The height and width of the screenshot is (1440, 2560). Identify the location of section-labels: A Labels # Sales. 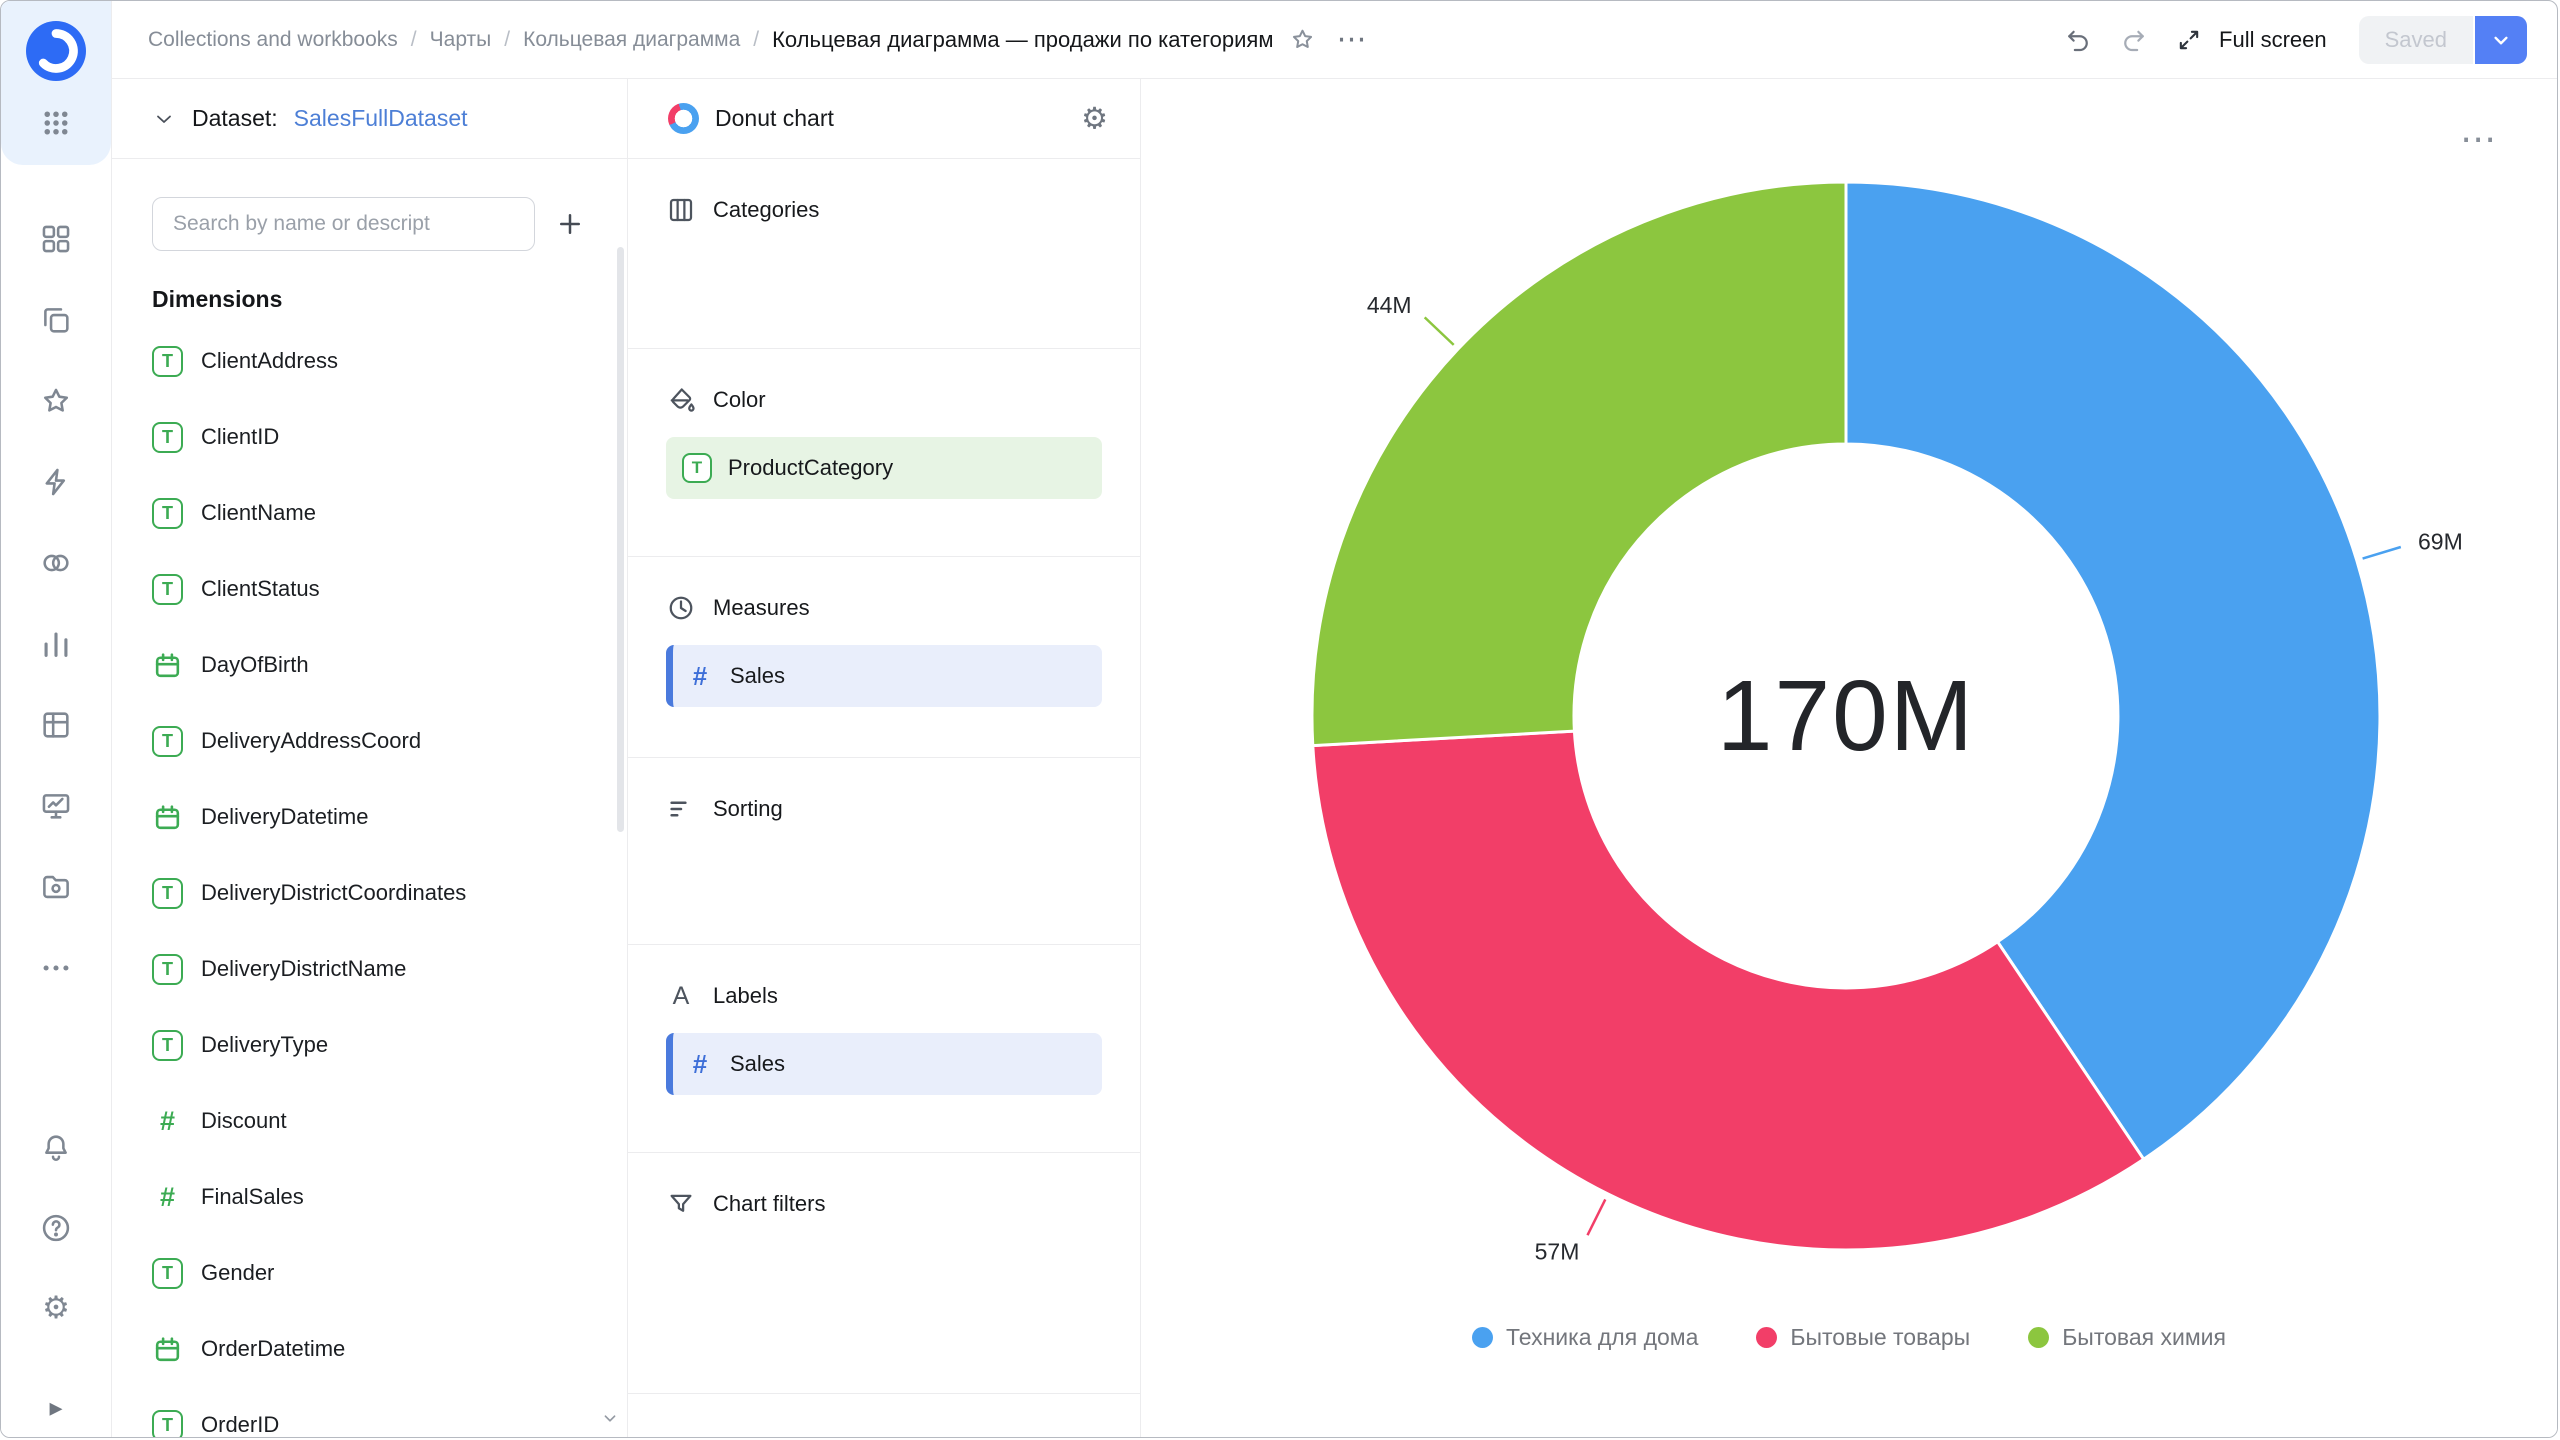
(884, 1049).